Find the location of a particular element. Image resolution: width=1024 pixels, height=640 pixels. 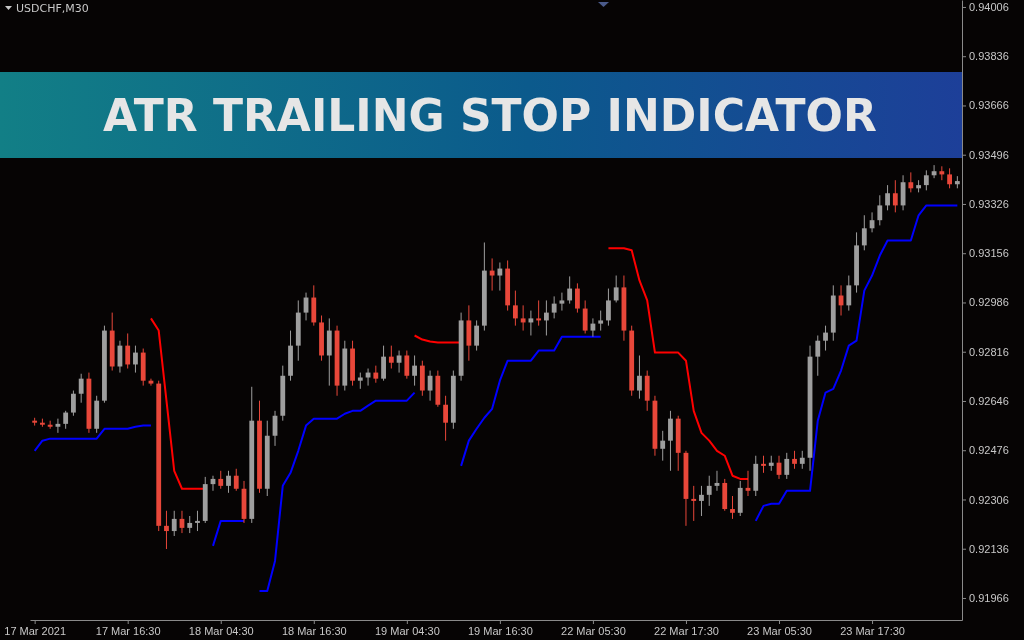

y-tick-label: 0.92136 is located at coordinates (989, 548).